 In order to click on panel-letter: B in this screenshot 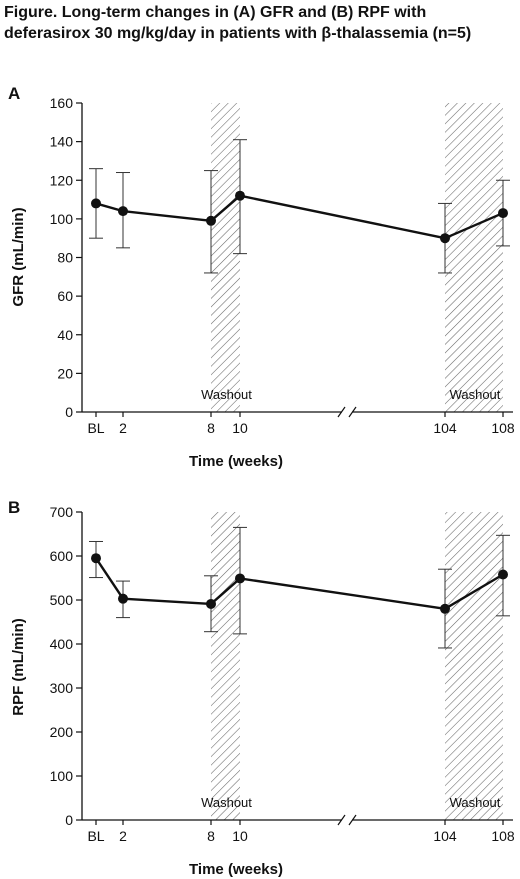, I will do `click(14, 507)`.